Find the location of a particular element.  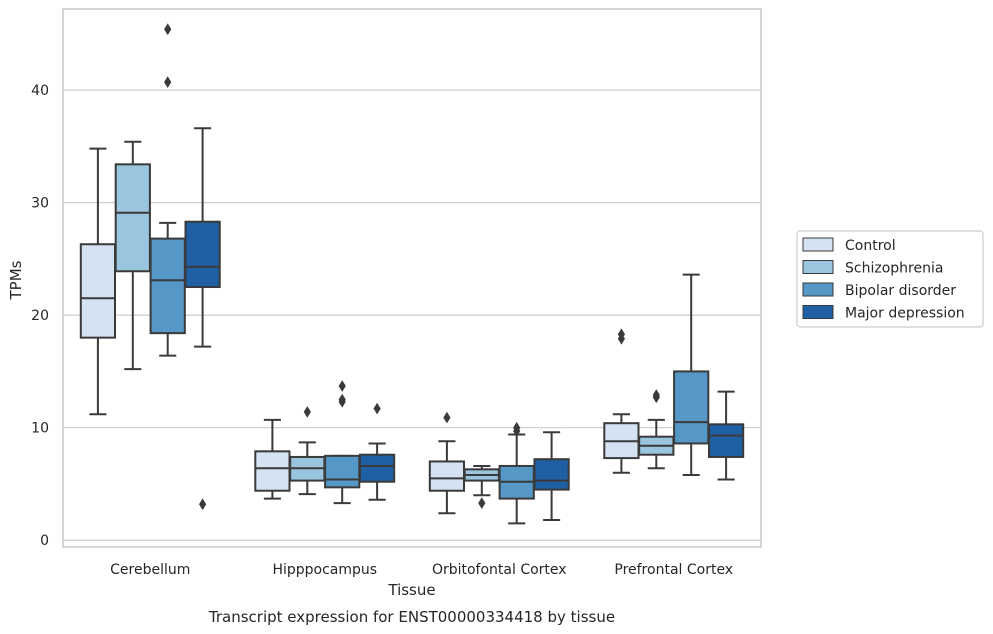

legend-entry: Schizophrenia is located at coordinates (894, 269).